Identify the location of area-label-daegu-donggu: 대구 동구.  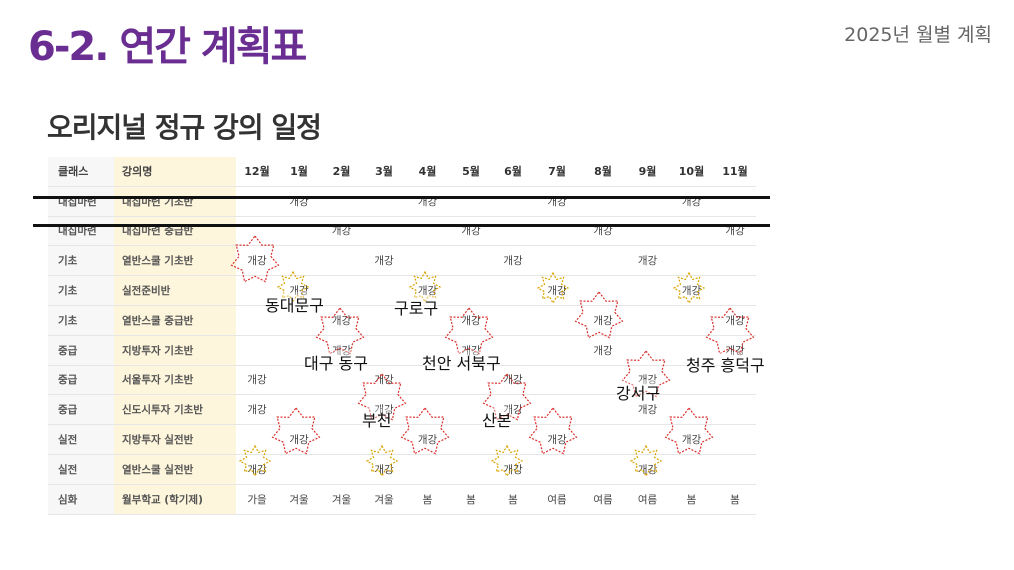
(336, 362).